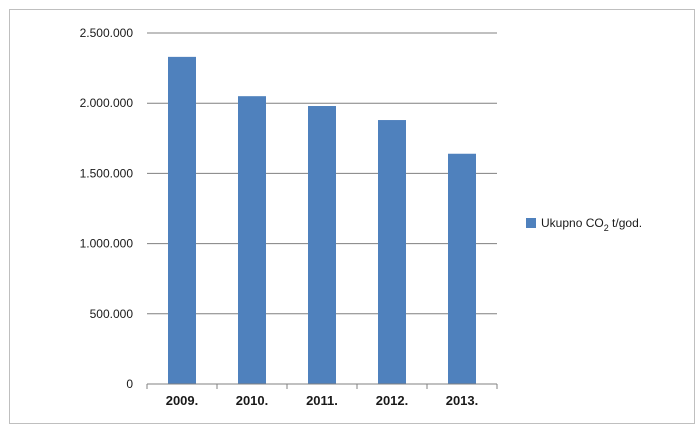  What do you see at coordinates (572, 223) in the screenshot?
I see `legend-label-prefix: Ukupno CO` at bounding box center [572, 223].